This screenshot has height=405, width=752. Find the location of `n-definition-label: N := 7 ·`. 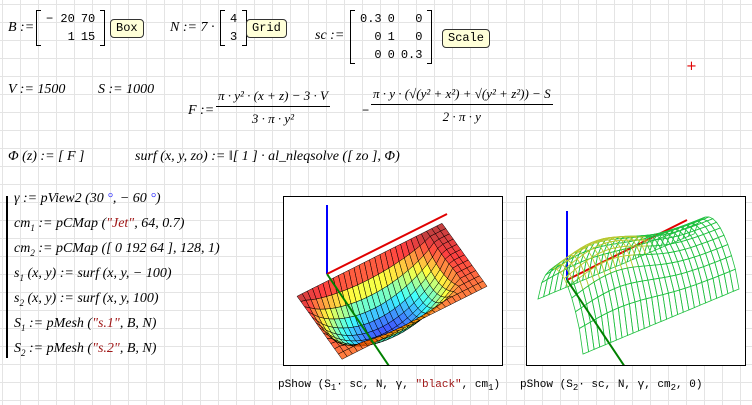

n-definition-label: N := 7 · is located at coordinates (192, 27).